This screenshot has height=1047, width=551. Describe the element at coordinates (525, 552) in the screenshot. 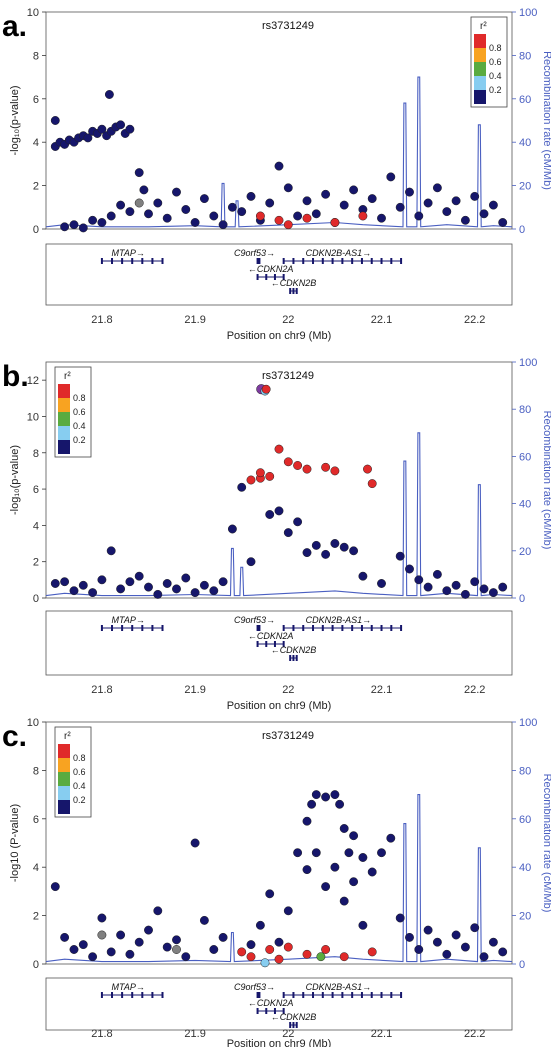

I see `y-right-tick-label: 20` at that location.